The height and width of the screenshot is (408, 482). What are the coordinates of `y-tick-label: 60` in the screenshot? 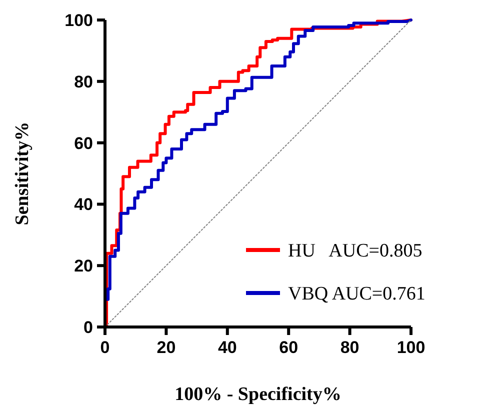 It's located at (83, 143).